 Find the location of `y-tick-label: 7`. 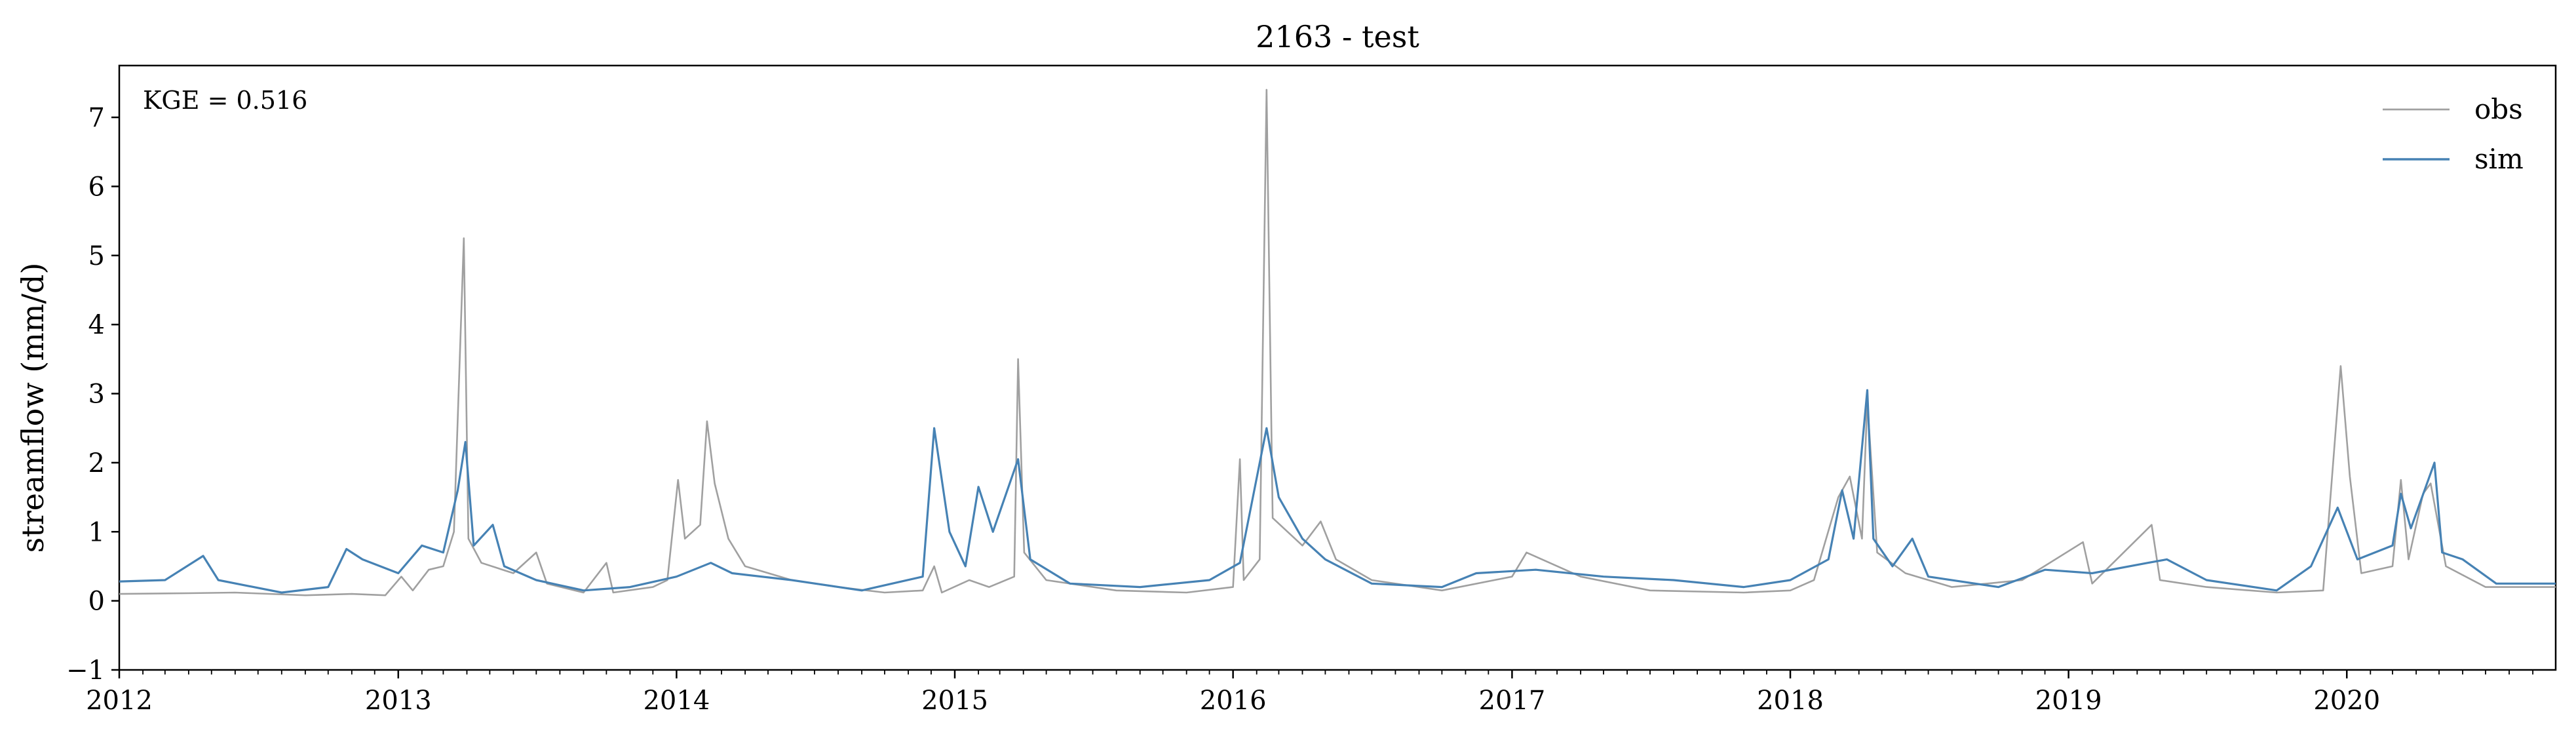

y-tick-label: 7 is located at coordinates (96, 118).